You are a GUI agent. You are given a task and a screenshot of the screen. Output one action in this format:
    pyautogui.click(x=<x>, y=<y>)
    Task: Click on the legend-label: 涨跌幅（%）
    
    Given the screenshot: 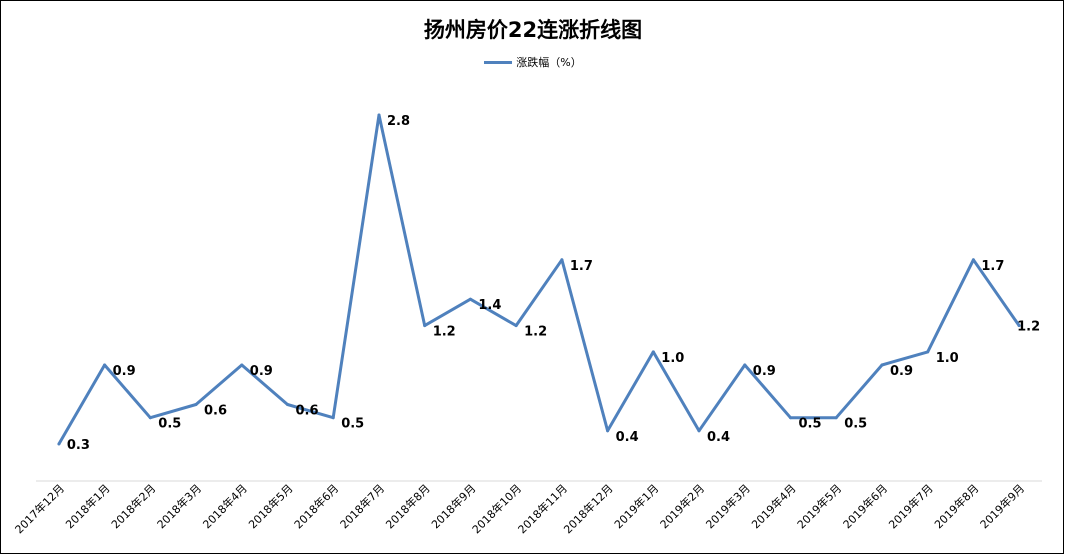 What is the action you would take?
    pyautogui.click(x=549, y=62)
    